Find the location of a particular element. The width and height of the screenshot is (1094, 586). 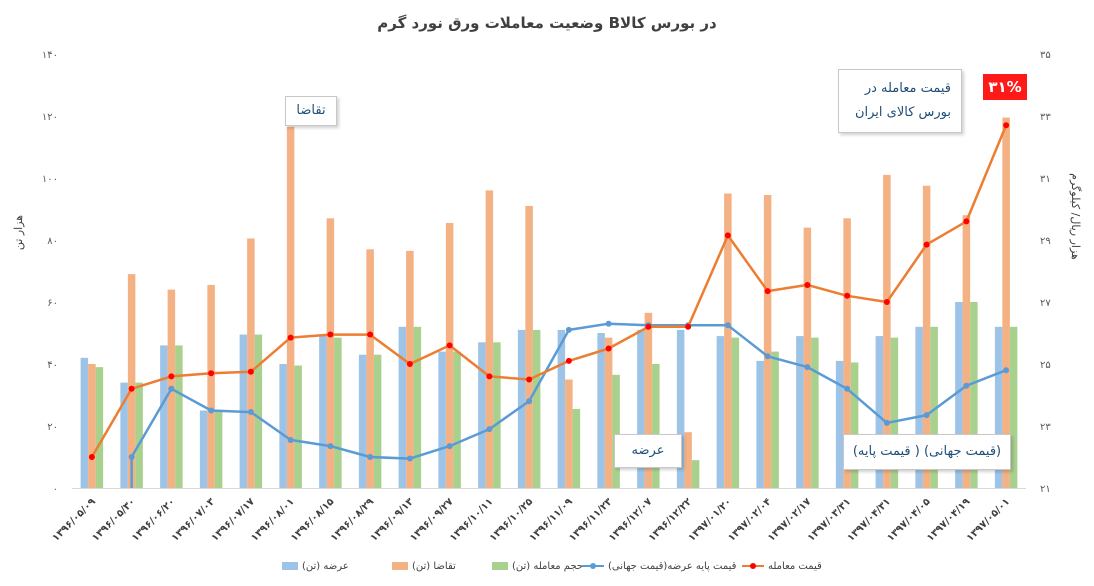

left-tick-label: ۱۰۰ is located at coordinates (50, 179).